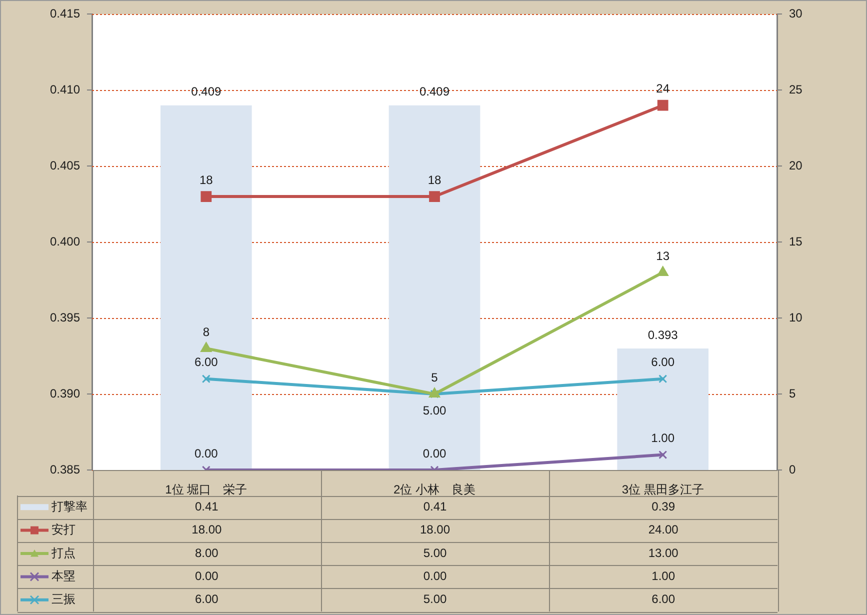  Describe the element at coordinates (65, 89) in the screenshot. I see `y-tick-label: 0.410` at that location.